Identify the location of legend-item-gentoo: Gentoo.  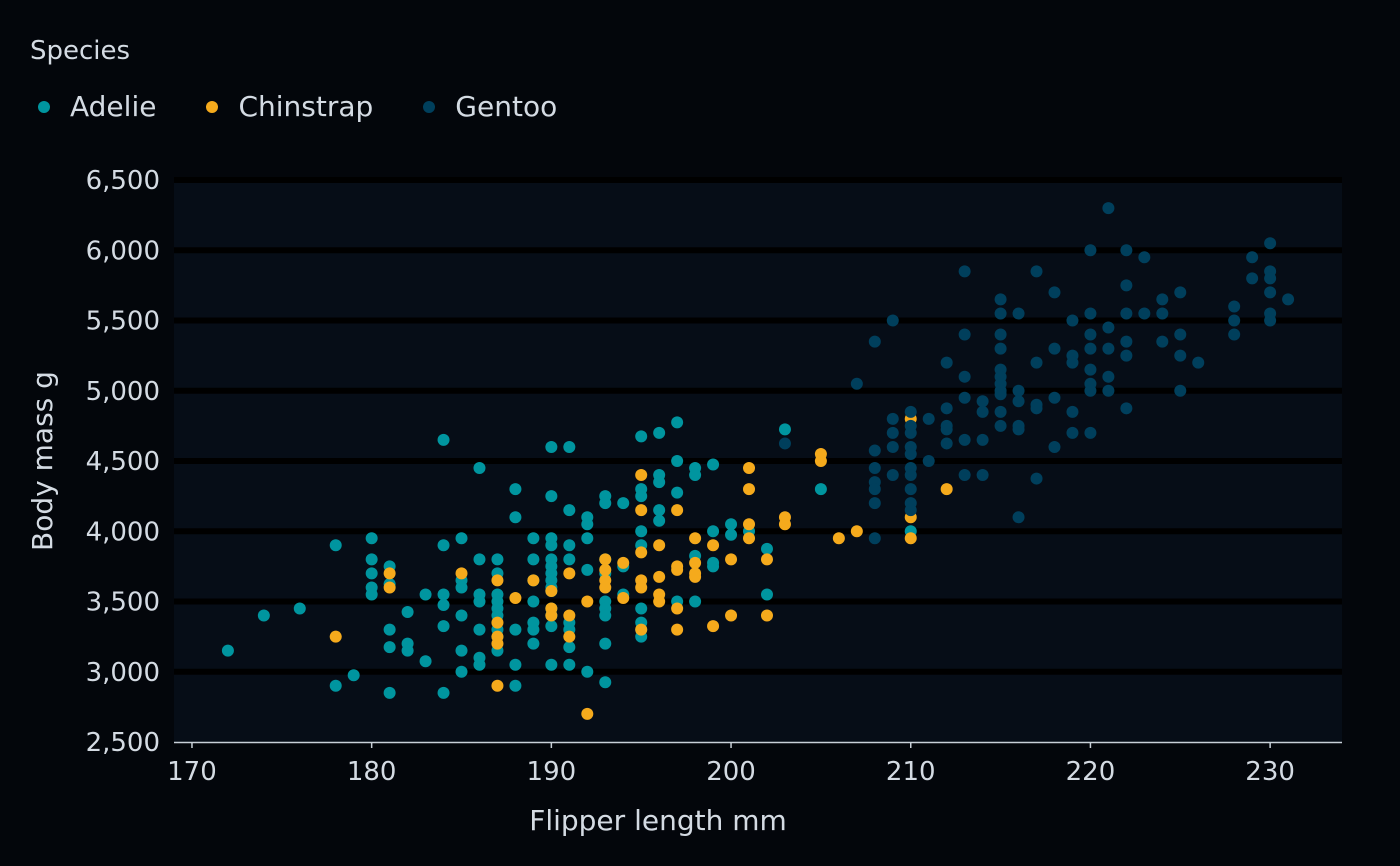
(486, 106).